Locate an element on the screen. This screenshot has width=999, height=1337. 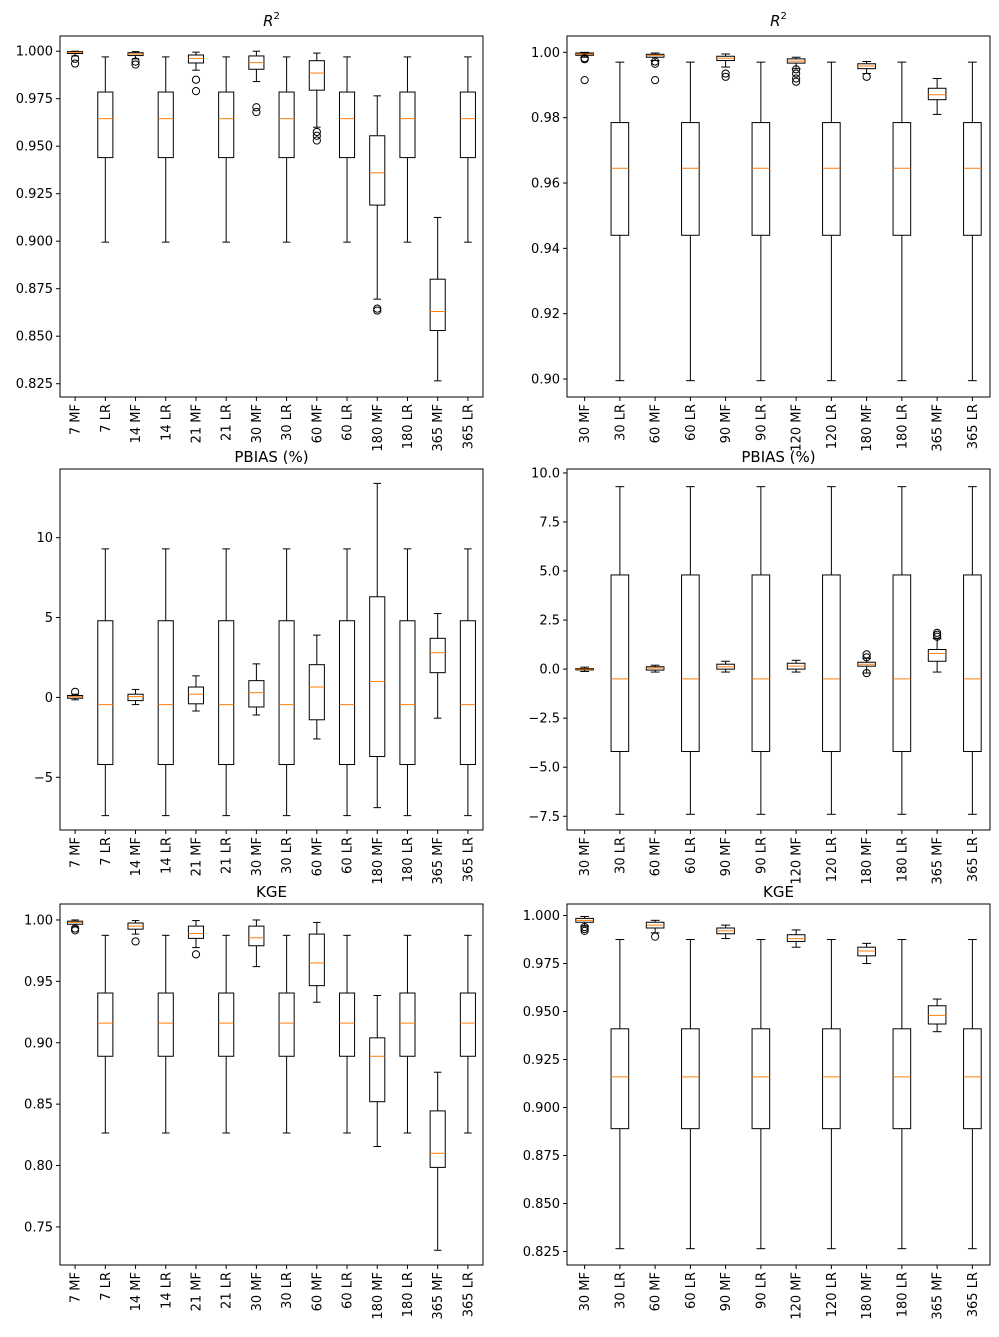
box-14-lr is located at coordinates (165, 1034).